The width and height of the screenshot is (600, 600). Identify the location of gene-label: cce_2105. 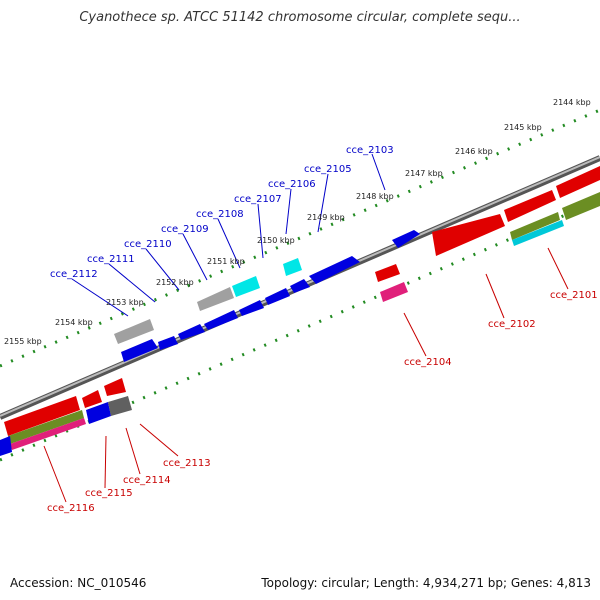
(328, 169).